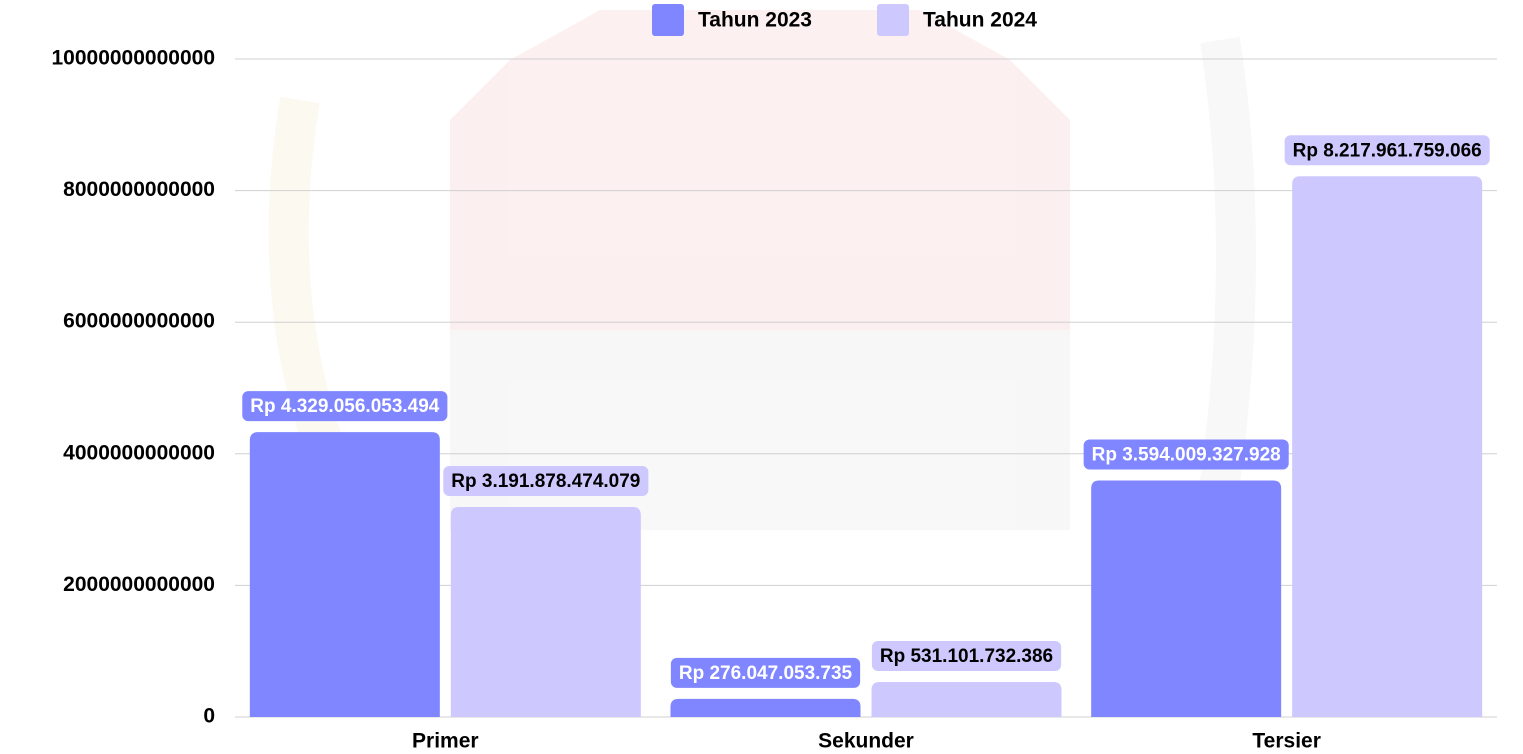 Image resolution: width=1523 pixels, height=754 pixels. Describe the element at coordinates (139, 452) in the screenshot. I see `y-tick-label: 4000000000000` at that location.